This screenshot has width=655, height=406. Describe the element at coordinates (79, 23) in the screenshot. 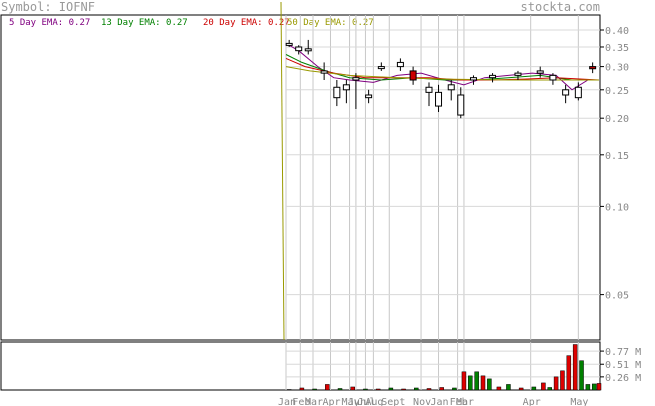

I see `legend-ema5-value: 0.27` at that location.